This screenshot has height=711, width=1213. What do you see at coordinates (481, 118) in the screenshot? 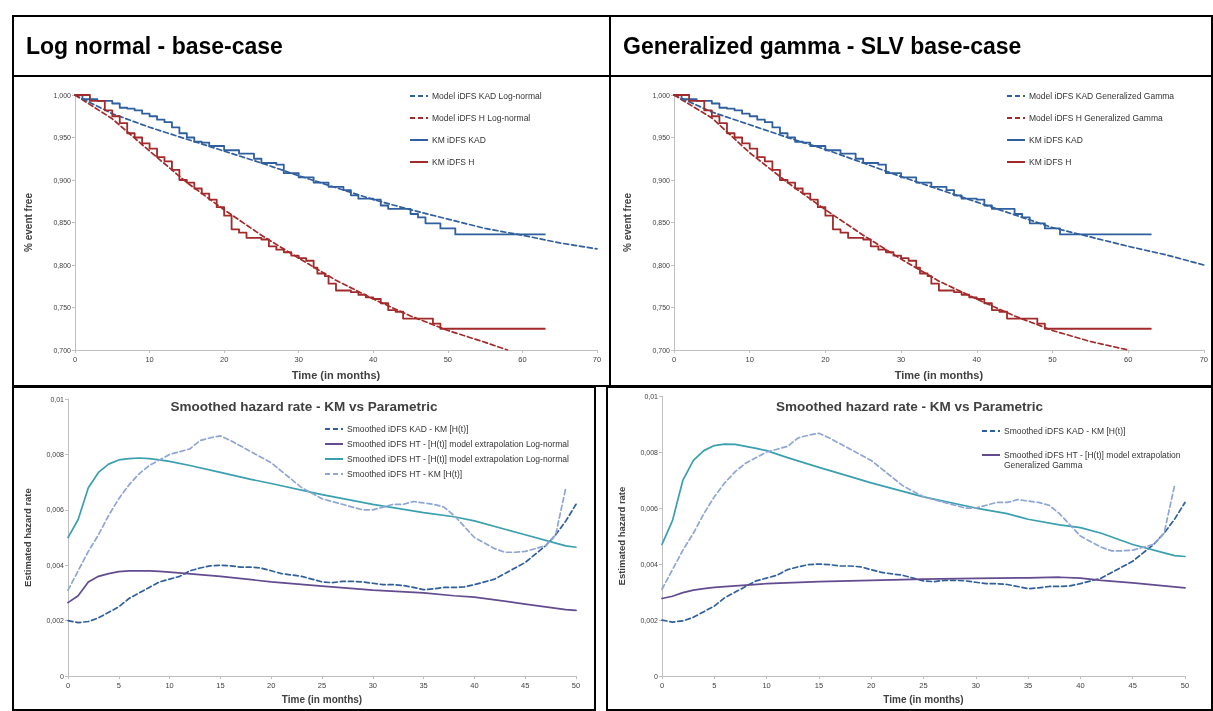
I see `legend-label: Model iDFS H Log-normal` at bounding box center [481, 118].